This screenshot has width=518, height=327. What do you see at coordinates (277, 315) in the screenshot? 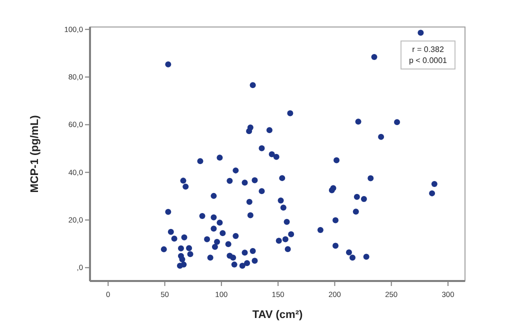
I see `x-axis-title: TAV (cm²)` at bounding box center [277, 315].